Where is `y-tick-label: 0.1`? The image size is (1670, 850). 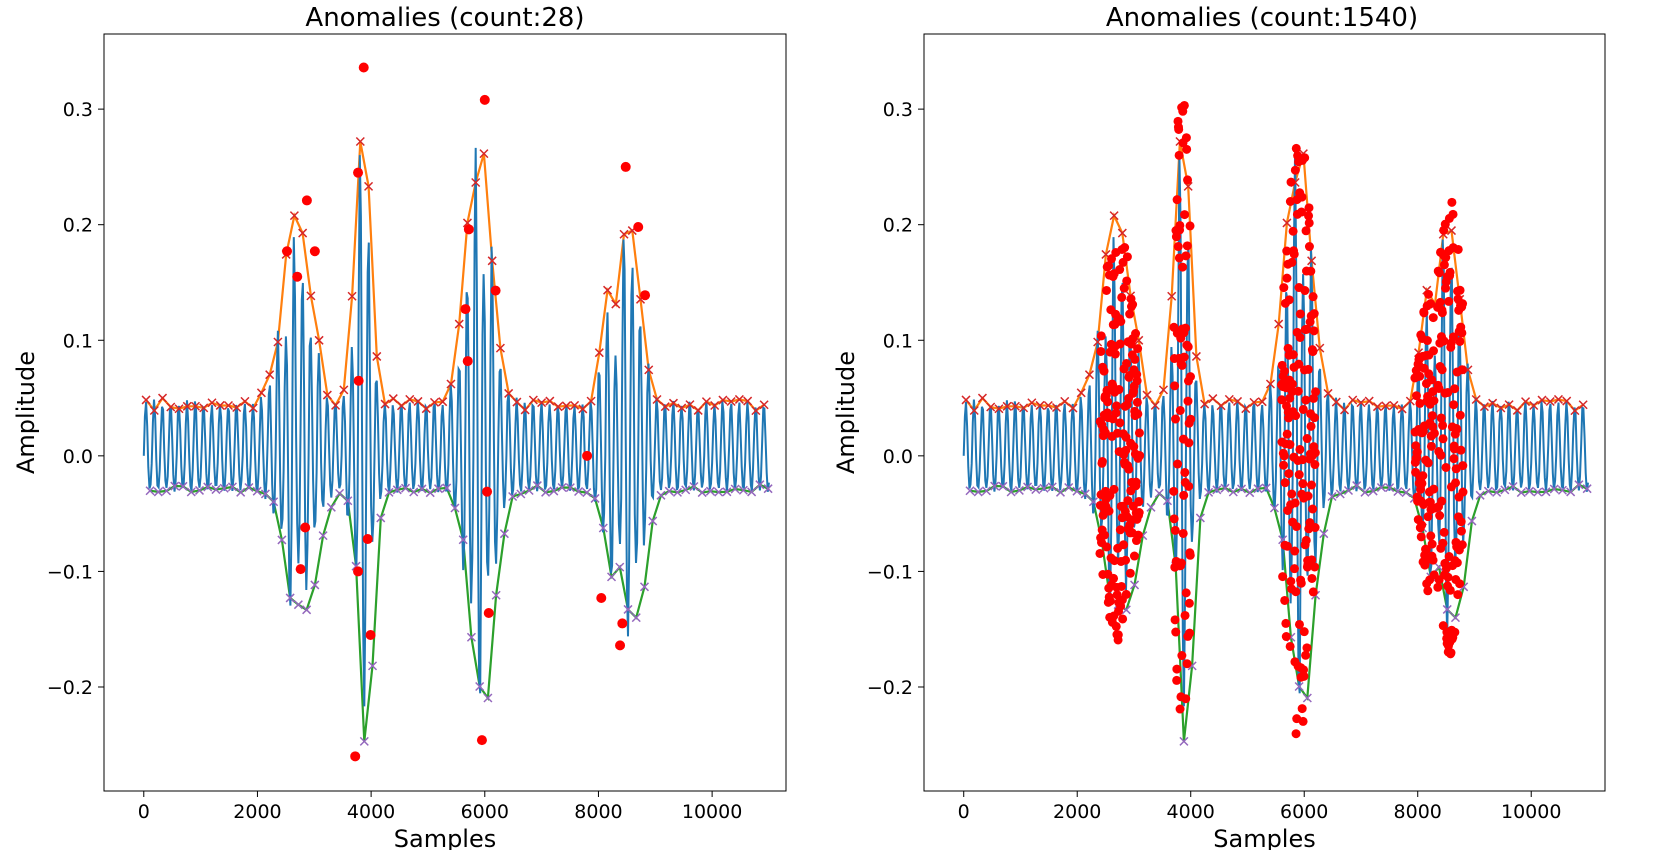
y-tick-label: 0.1 is located at coordinates (78, 341).